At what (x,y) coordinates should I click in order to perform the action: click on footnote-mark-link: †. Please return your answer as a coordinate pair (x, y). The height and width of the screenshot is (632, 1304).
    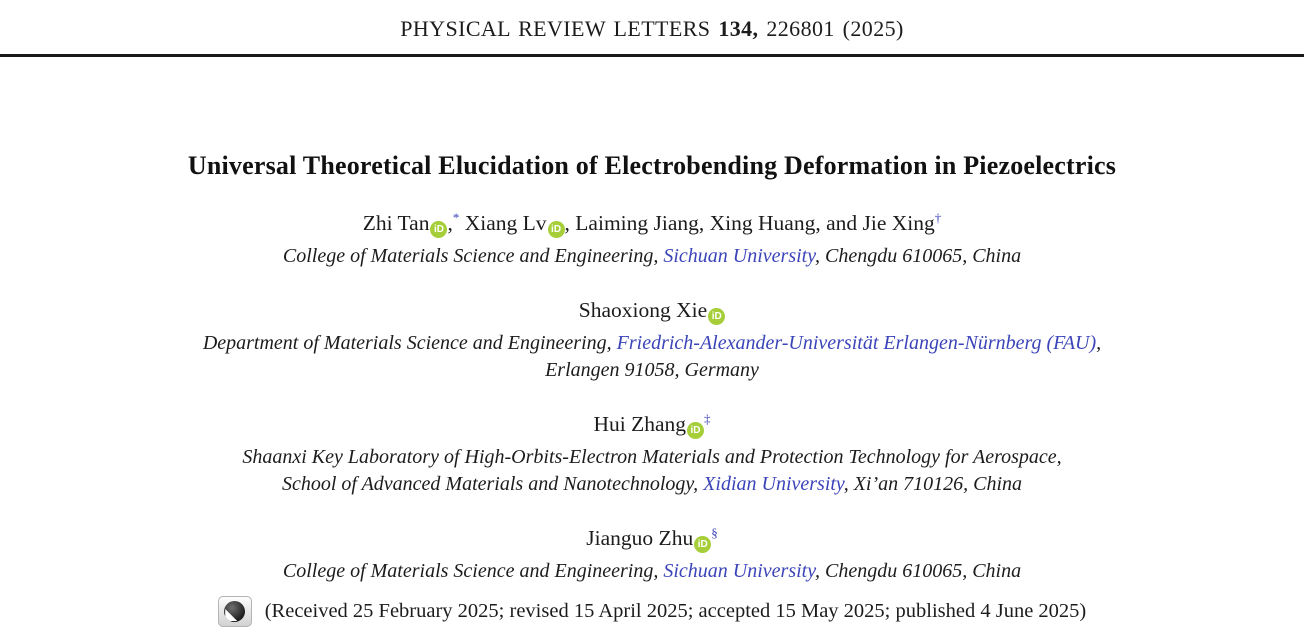
    Looking at the image, I should click on (938, 217).